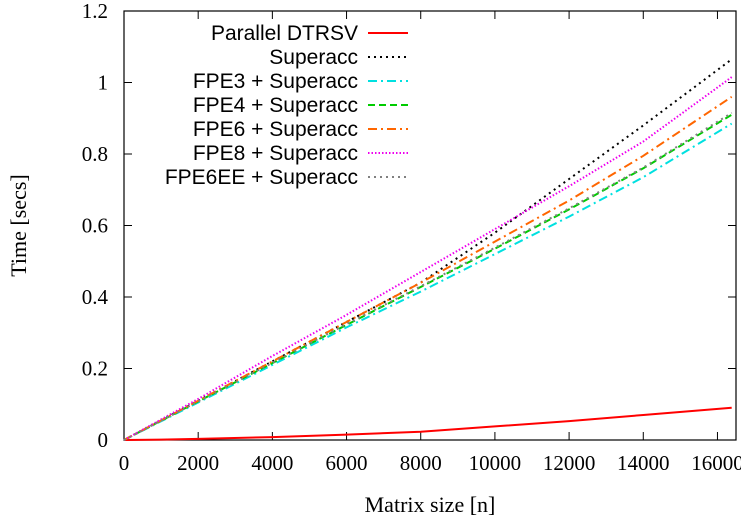 The height and width of the screenshot is (522, 741). I want to click on x-tick-label: 2000, so click(198, 463).